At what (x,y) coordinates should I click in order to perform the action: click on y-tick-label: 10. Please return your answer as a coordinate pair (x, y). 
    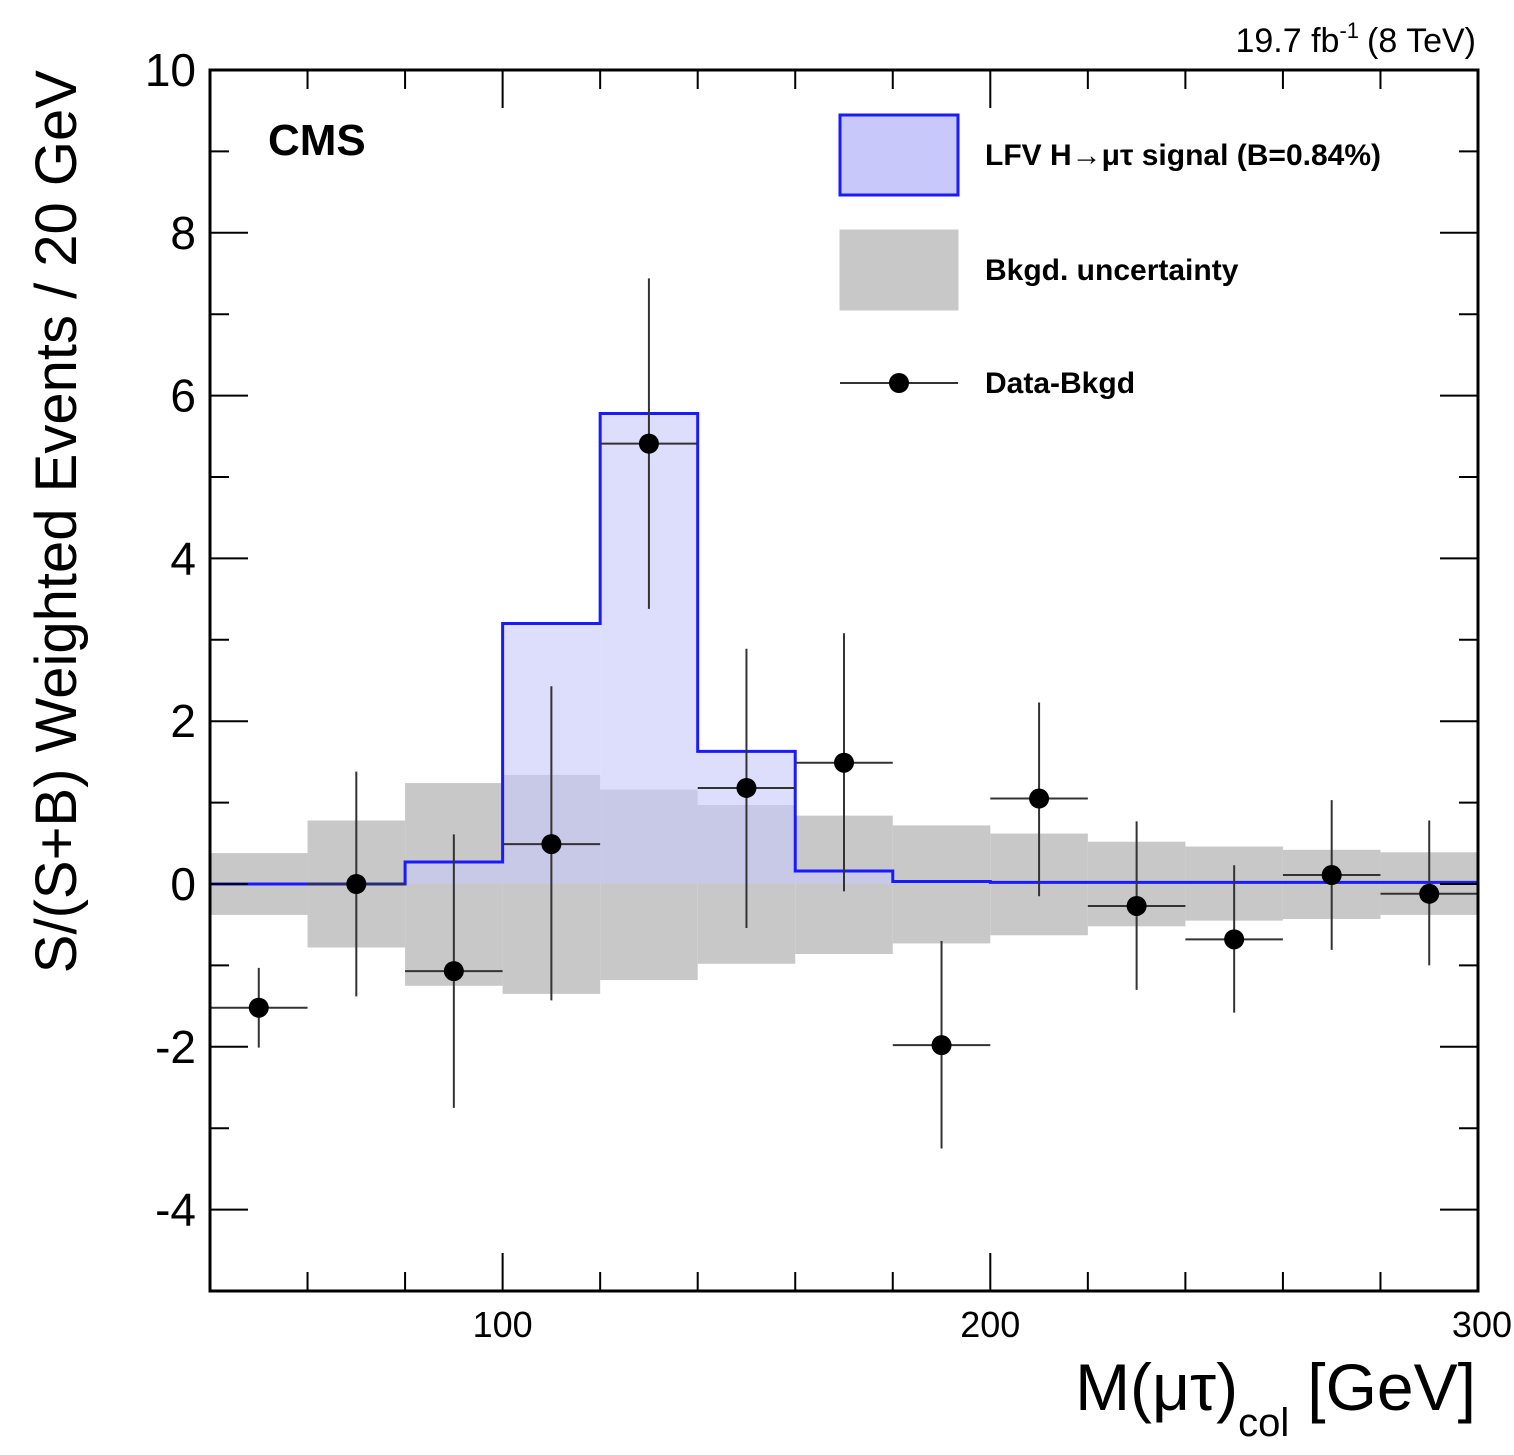
    Looking at the image, I should click on (170, 70).